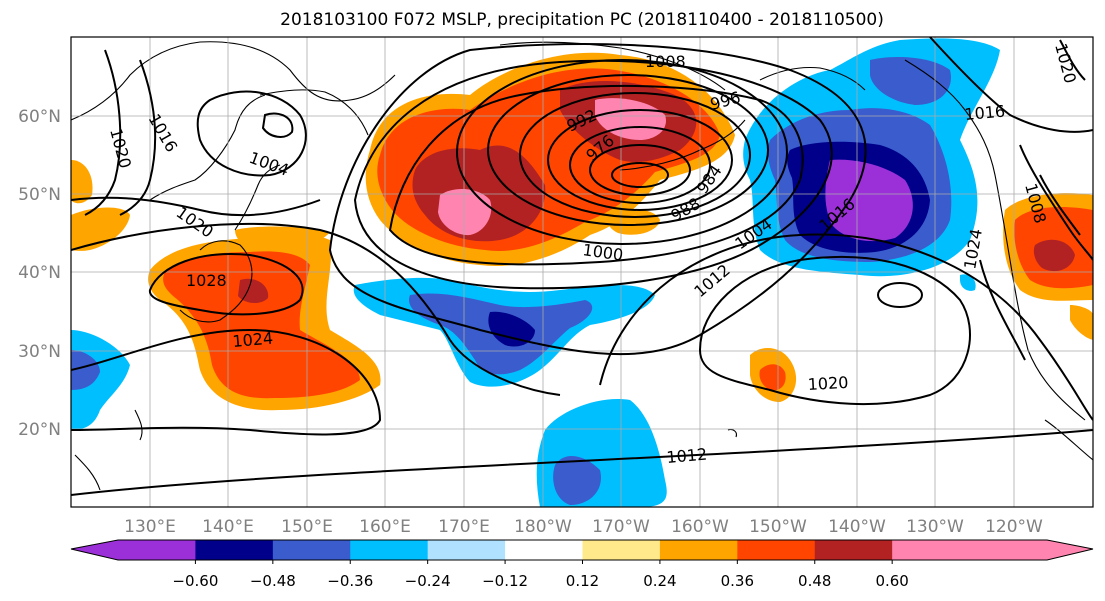  I want to click on lon-label: 120°W, so click(1014, 527).